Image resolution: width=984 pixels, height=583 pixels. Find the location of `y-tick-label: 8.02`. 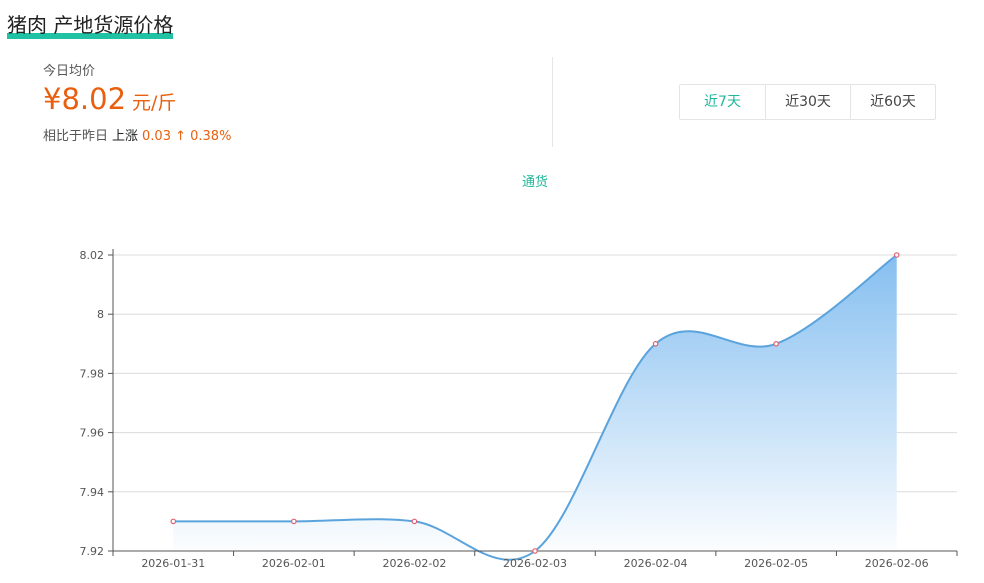

y-tick-label: 8.02 is located at coordinates (92, 255).